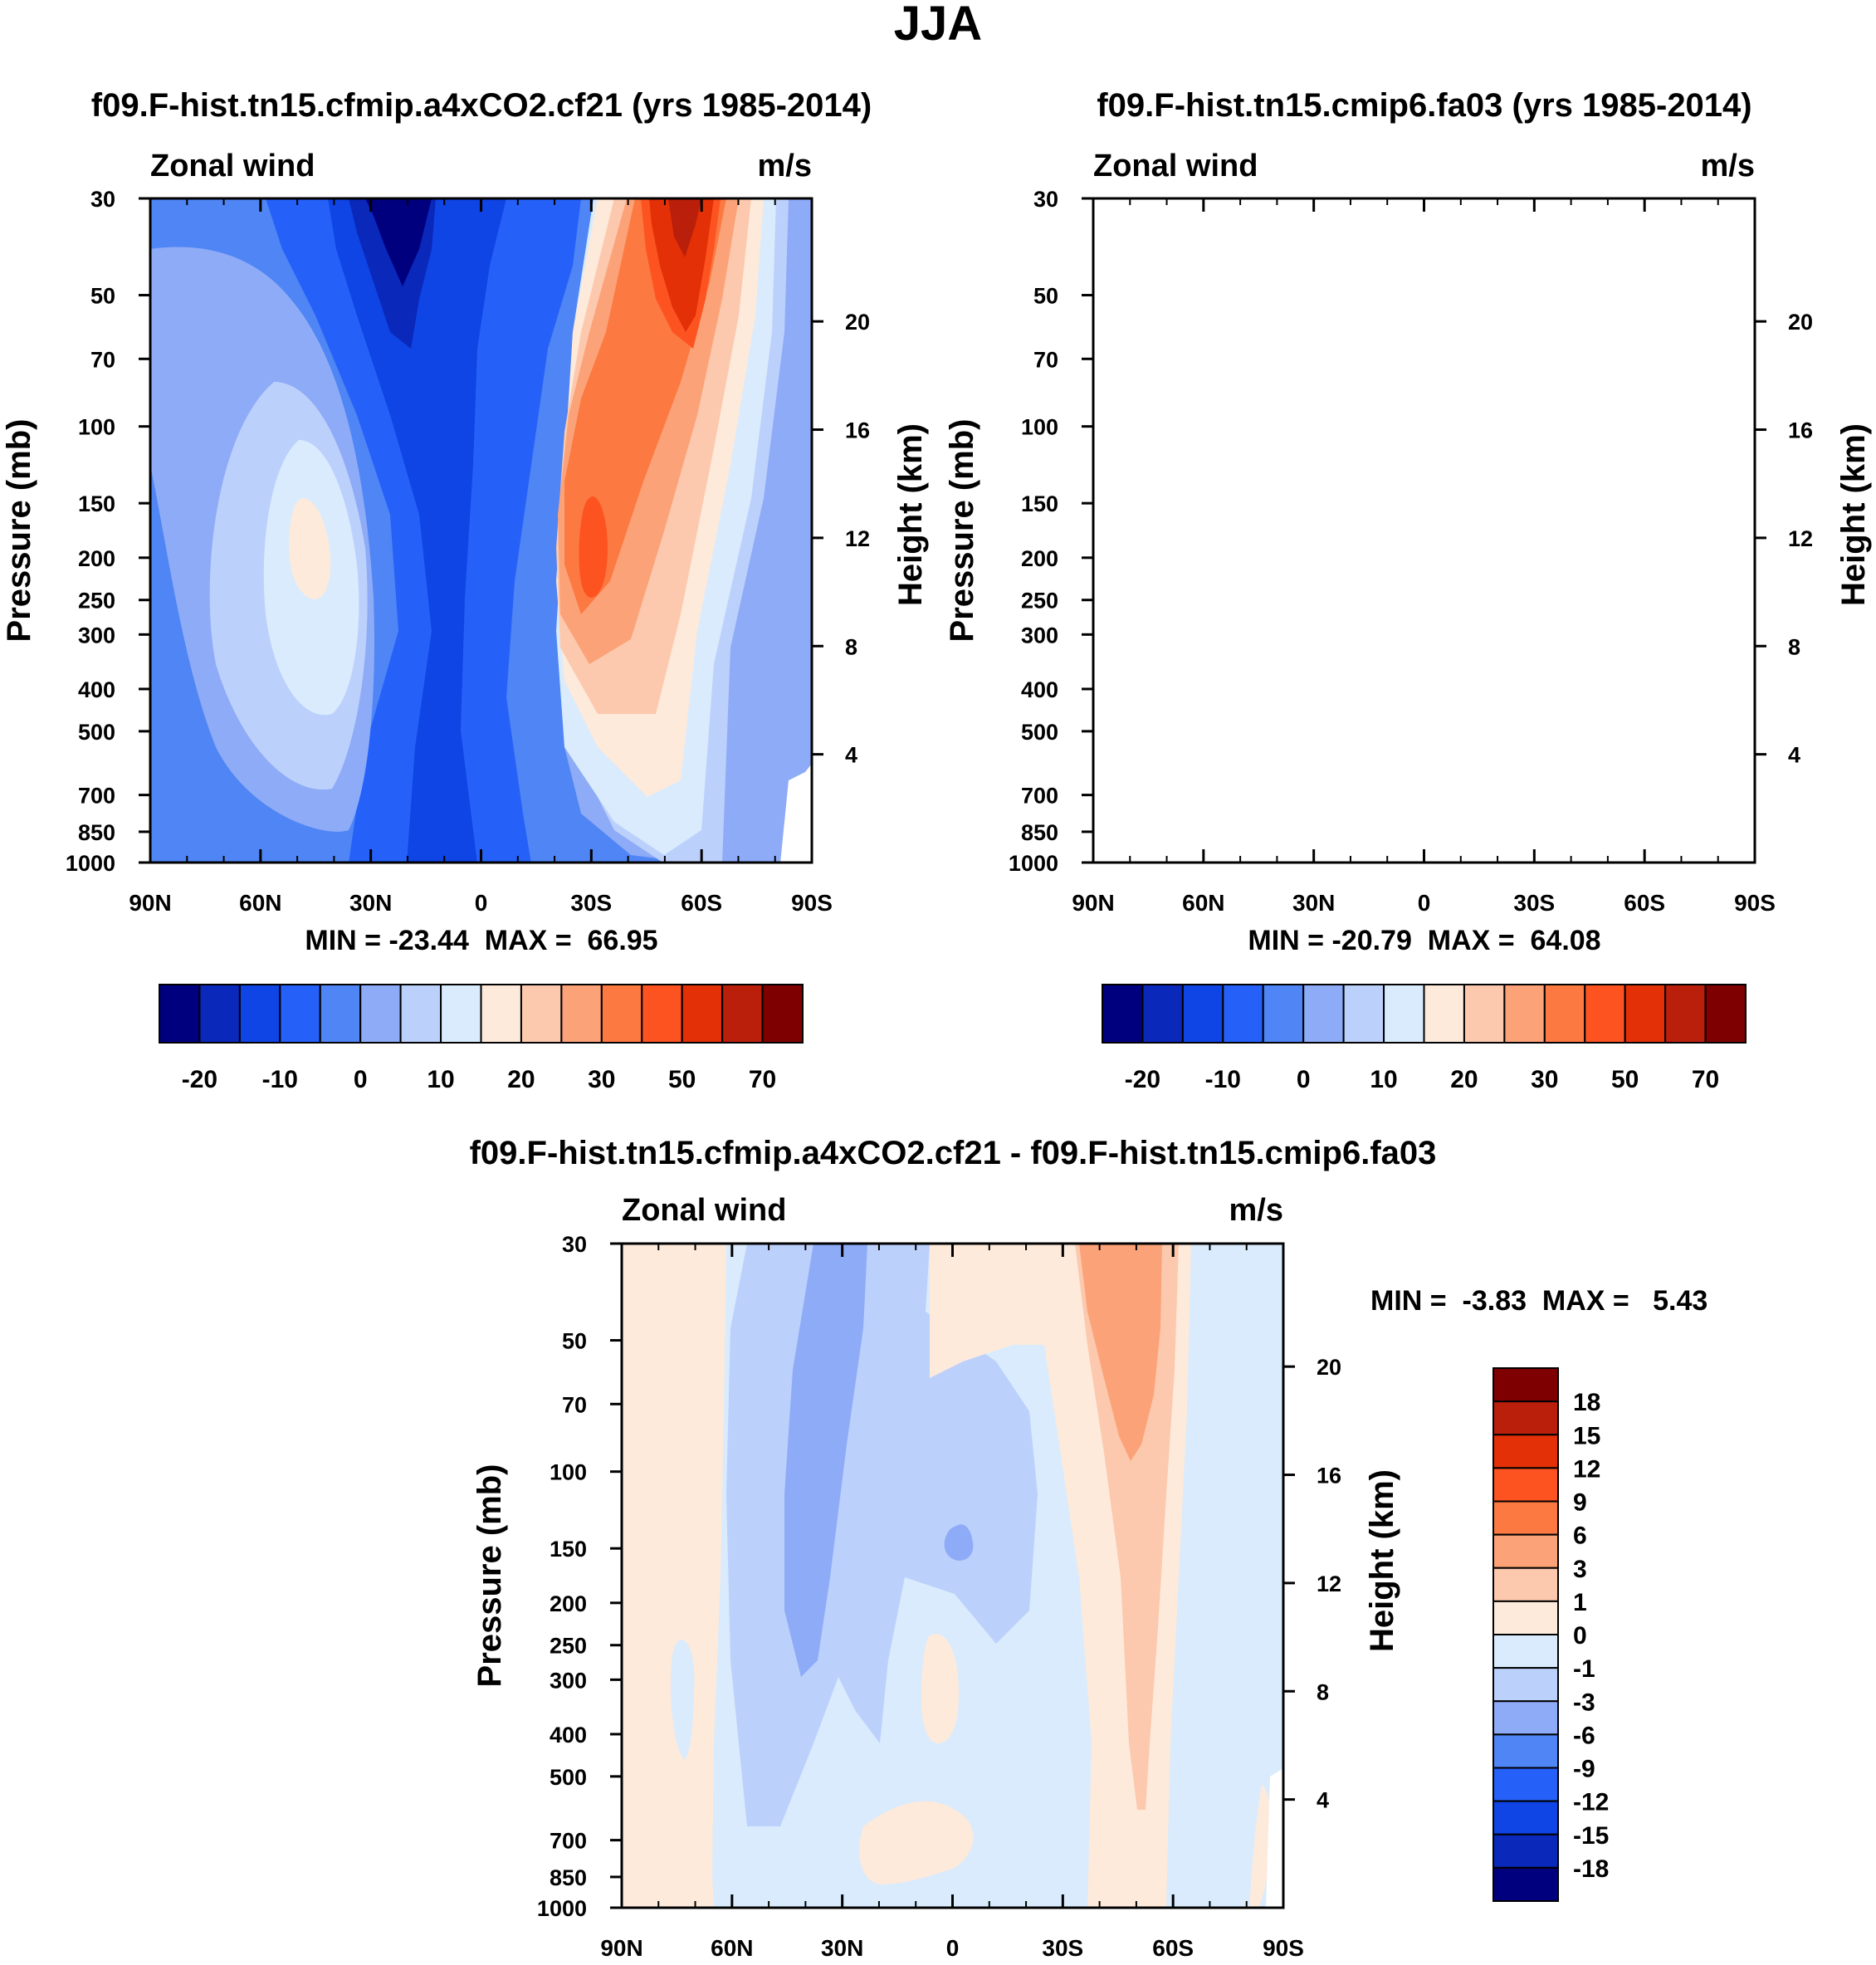  Describe the element at coordinates (1247, 554) in the screenshot. I see `panel-2-level-25-north` at that location.